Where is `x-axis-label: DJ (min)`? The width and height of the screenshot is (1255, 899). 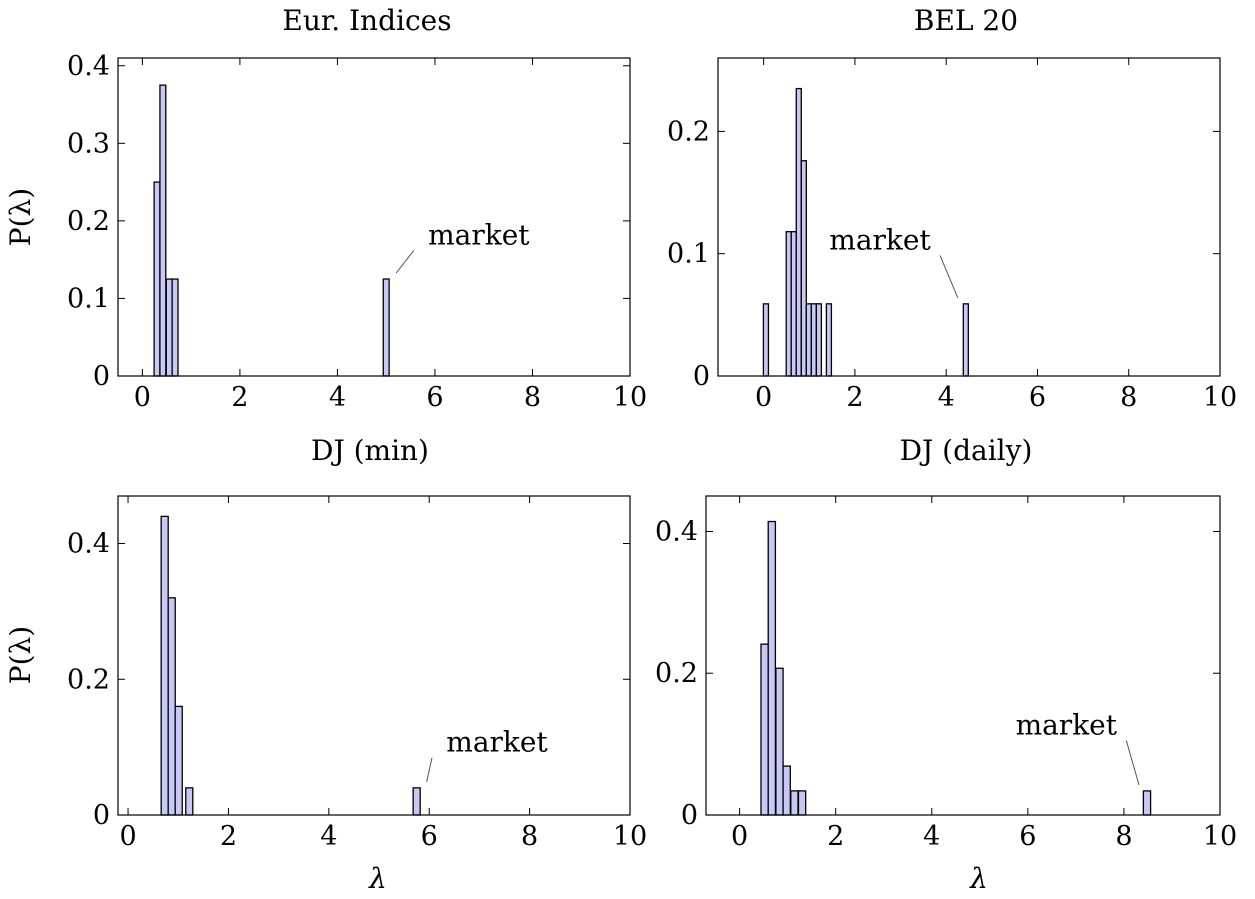
x-axis-label: DJ (min) is located at coordinates (370, 450).